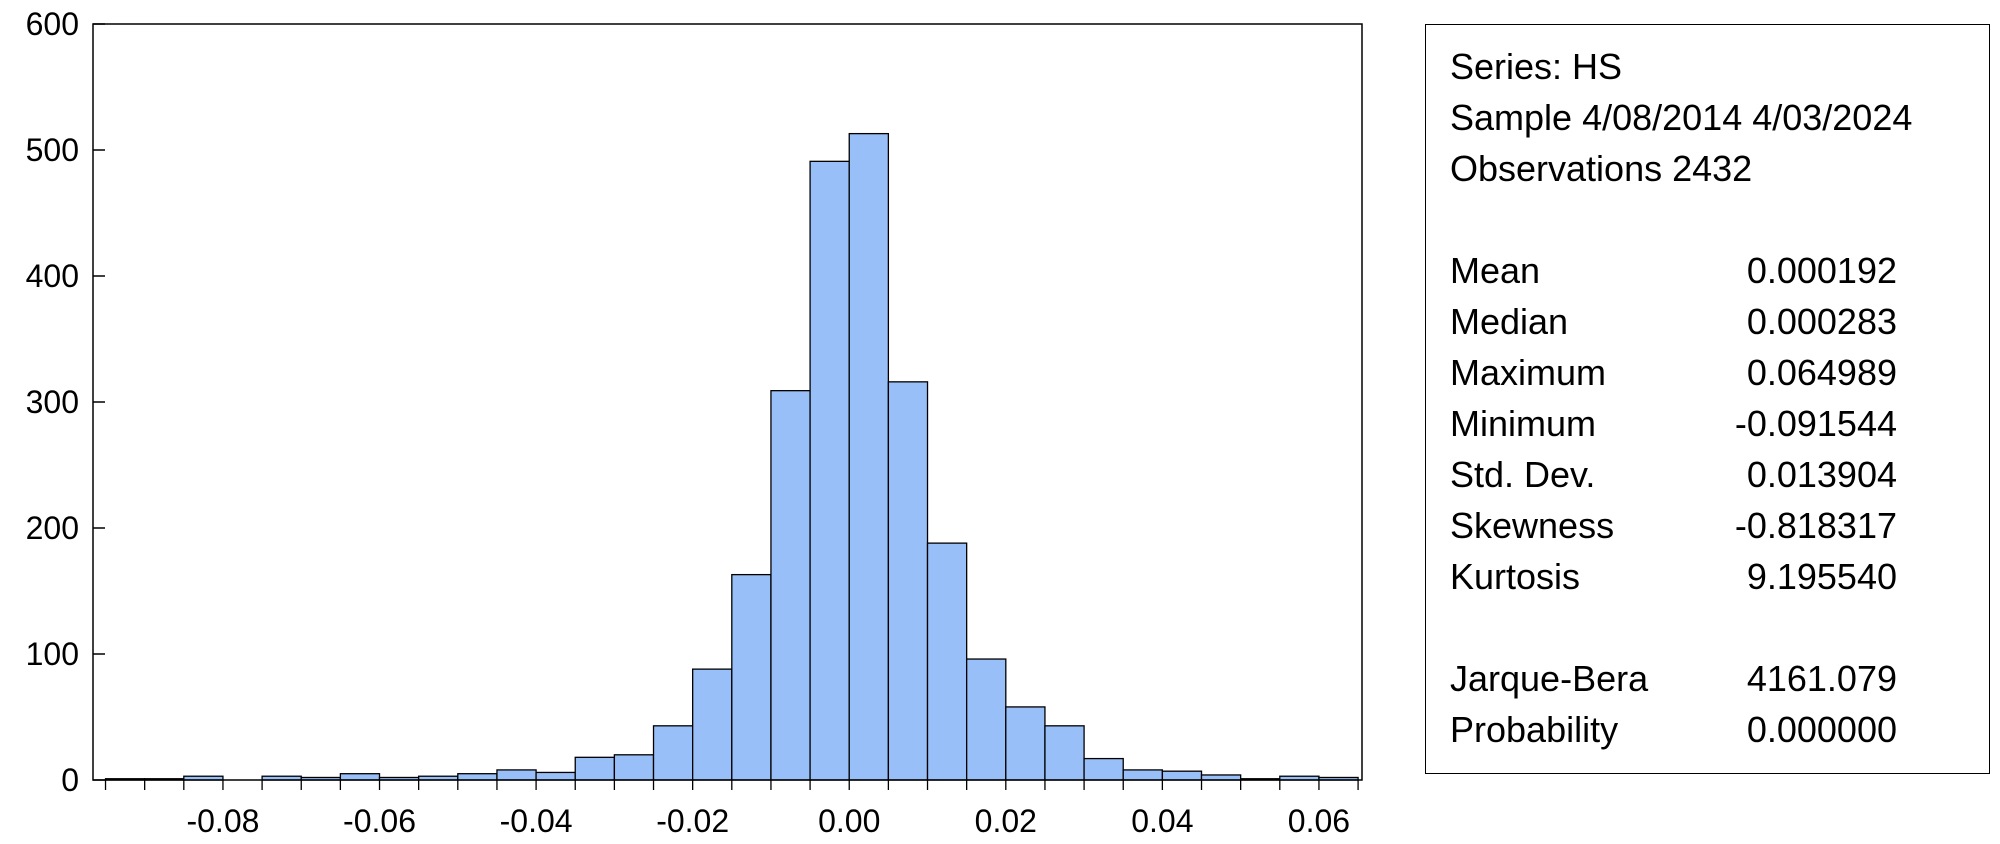 Image resolution: width=2000 pixels, height=844 pixels. What do you see at coordinates (1821, 270) in the screenshot?
I see `stat-value-mean: 0.000192` at bounding box center [1821, 270].